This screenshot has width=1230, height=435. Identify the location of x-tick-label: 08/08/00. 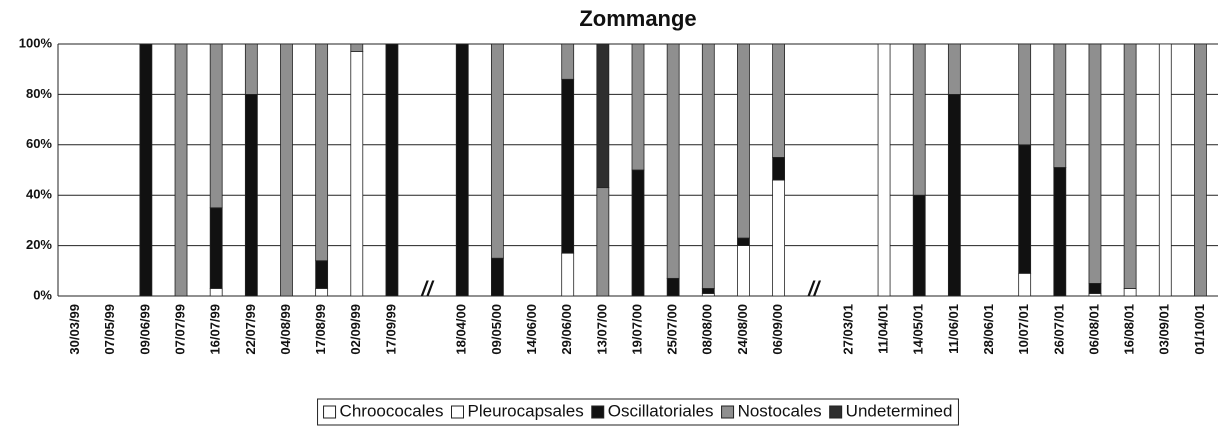
(707, 329).